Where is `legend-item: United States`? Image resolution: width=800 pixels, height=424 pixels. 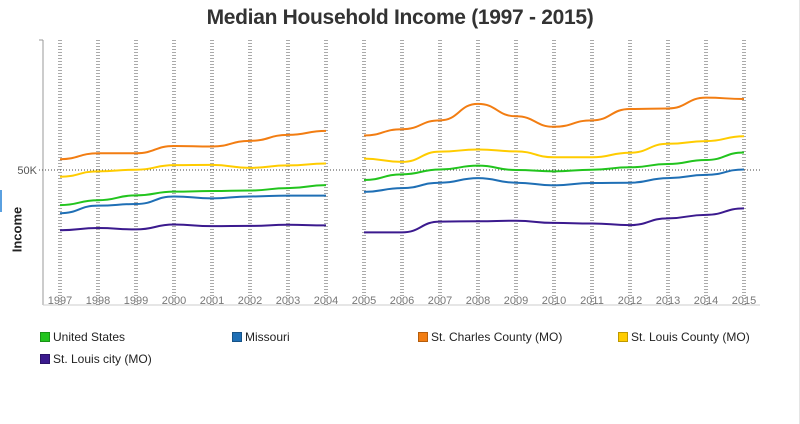
legend-item: United States is located at coordinates (82, 337).